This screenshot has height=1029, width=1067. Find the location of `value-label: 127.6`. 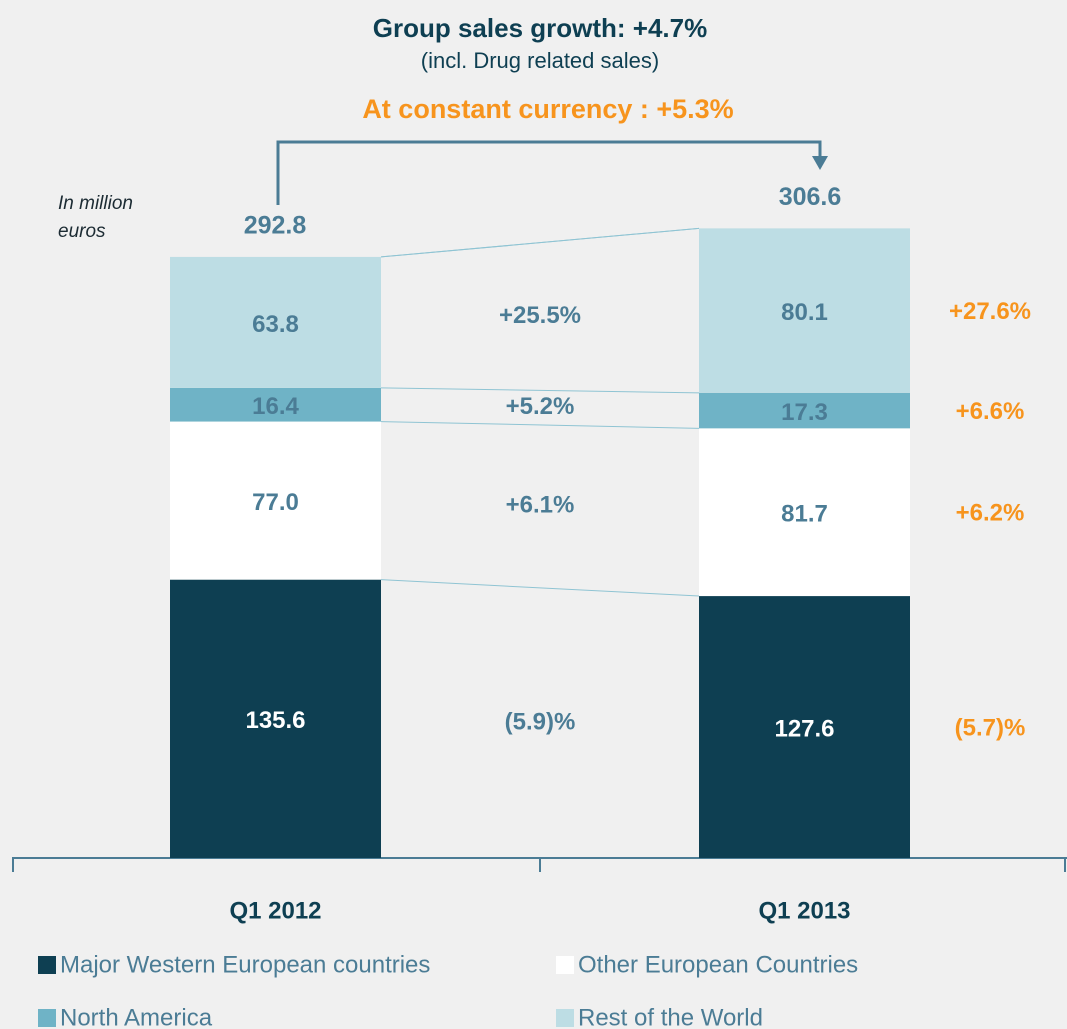

value-label: 127.6 is located at coordinates (804, 728).